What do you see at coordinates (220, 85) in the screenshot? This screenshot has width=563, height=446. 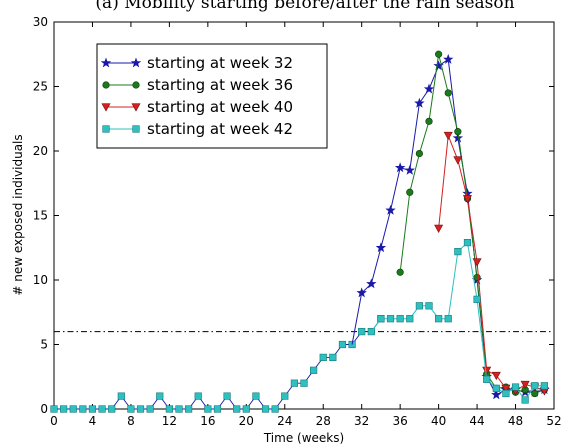 I see `legend-label-2: starting at week 36` at bounding box center [220, 85].